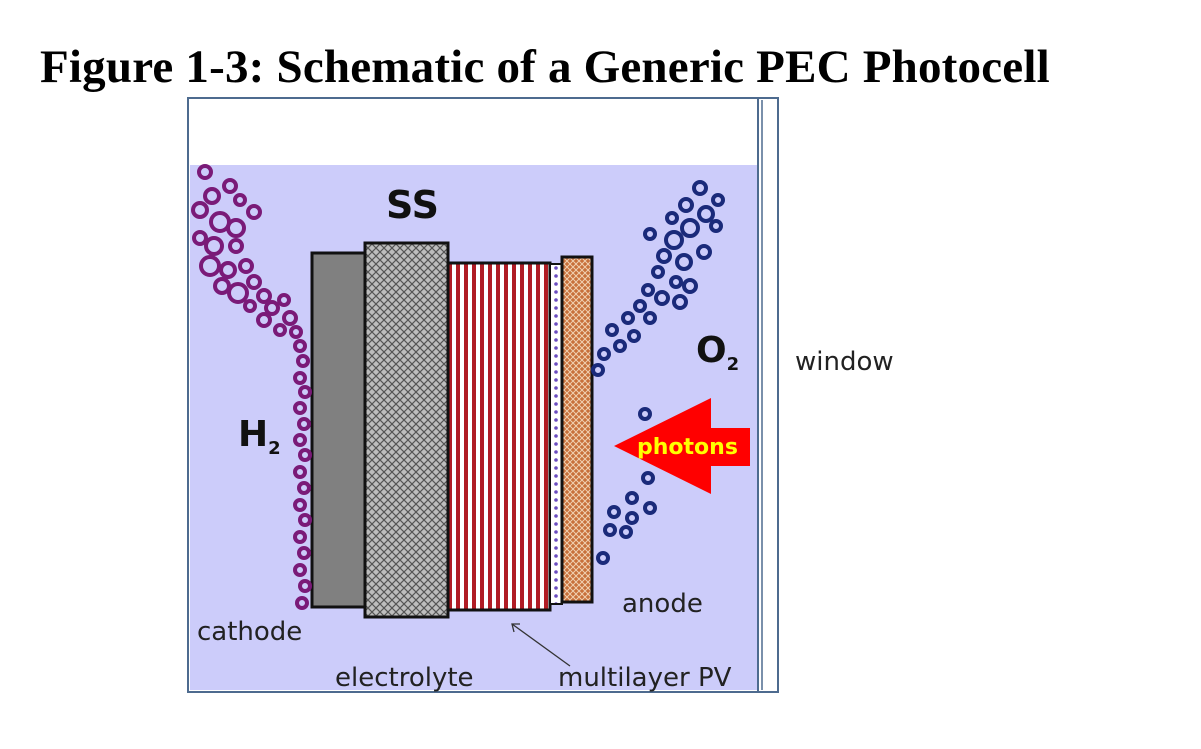  Describe the element at coordinates (717, 352) in the screenshot. I see `o2-label: O2` at that location.